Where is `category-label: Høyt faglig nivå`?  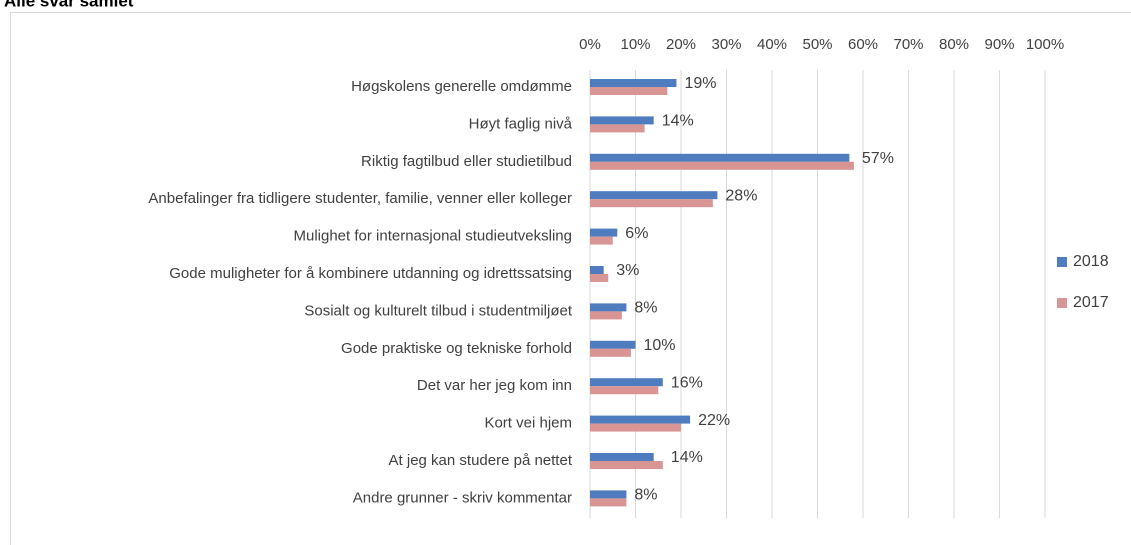 category-label: Høyt faglig nivå is located at coordinates (521, 123).